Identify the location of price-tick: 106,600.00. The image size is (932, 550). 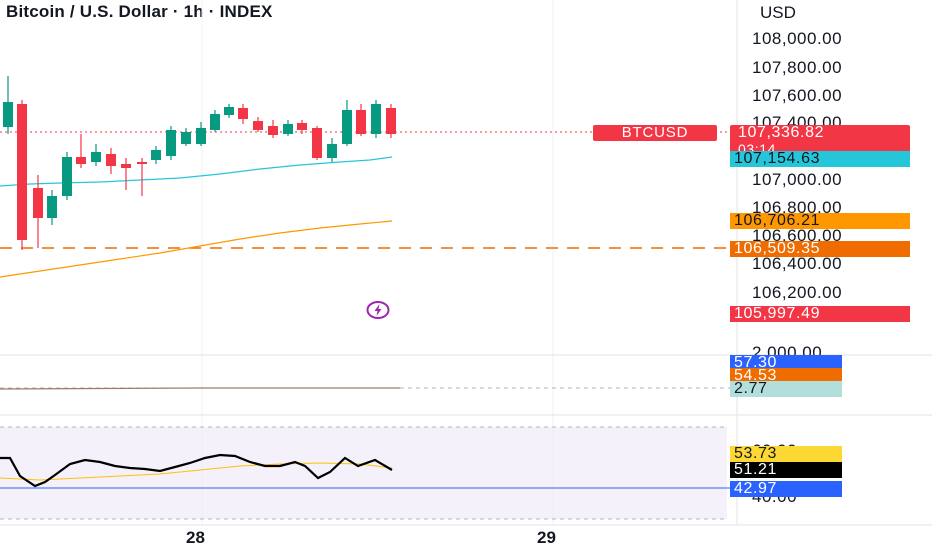
(797, 235).